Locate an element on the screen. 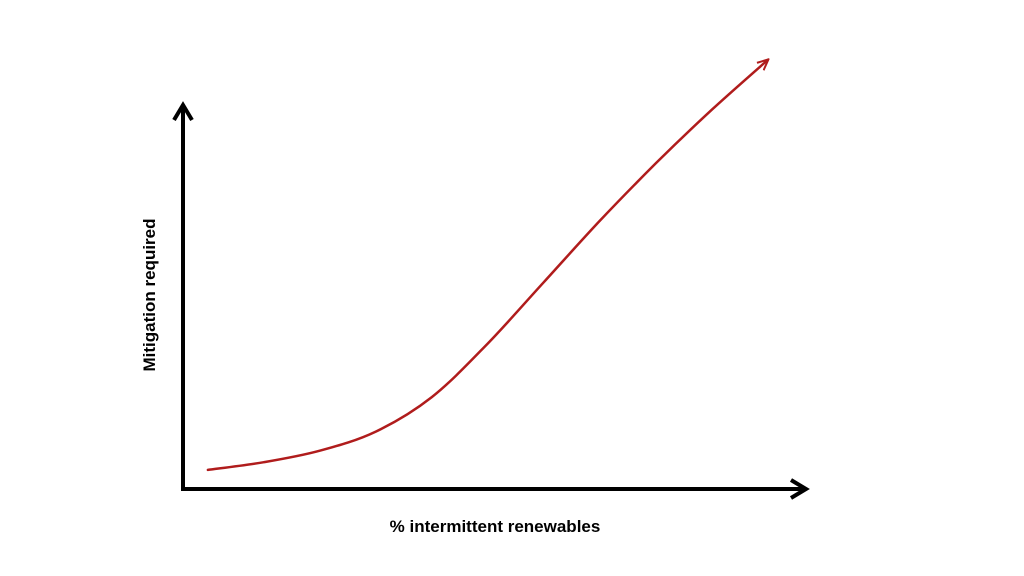 This screenshot has height=576, width=1024. y-axis-label: Mitigation required is located at coordinates (149, 295).